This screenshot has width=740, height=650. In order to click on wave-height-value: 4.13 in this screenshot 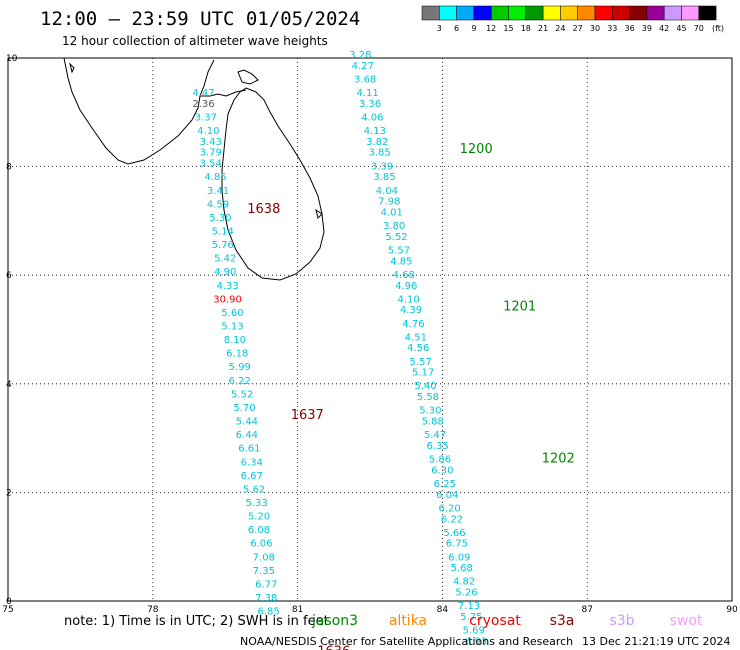, I will do `click(375, 131)`.